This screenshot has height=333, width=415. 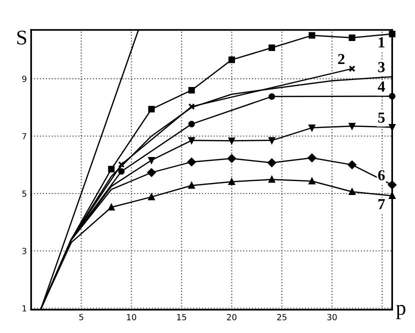 I want to click on y-axis-title: S, so click(x=21, y=37).